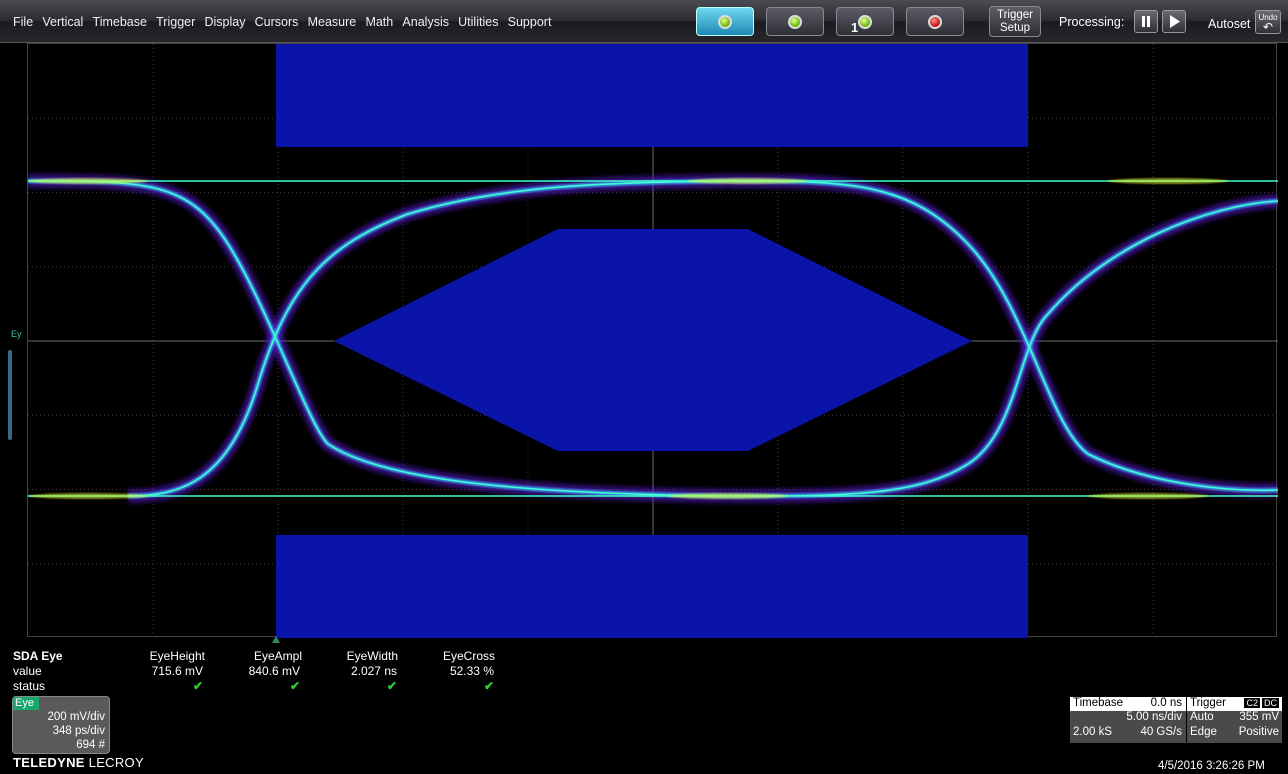 This screenshot has width=1288, height=774. I want to click on eye-channel-descriptor: Eye 200 mV/div 348 ps/div 694 #, so click(61, 725).